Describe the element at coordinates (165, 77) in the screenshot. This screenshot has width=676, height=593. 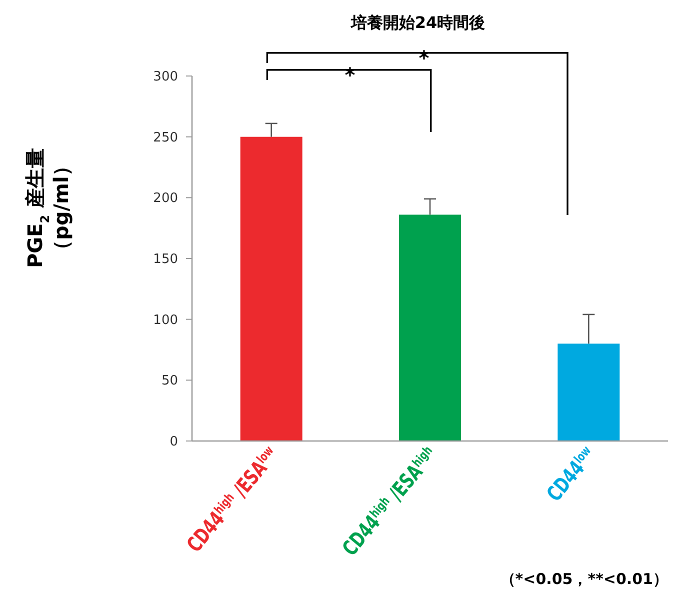
I see `y-tick-label: 300` at that location.